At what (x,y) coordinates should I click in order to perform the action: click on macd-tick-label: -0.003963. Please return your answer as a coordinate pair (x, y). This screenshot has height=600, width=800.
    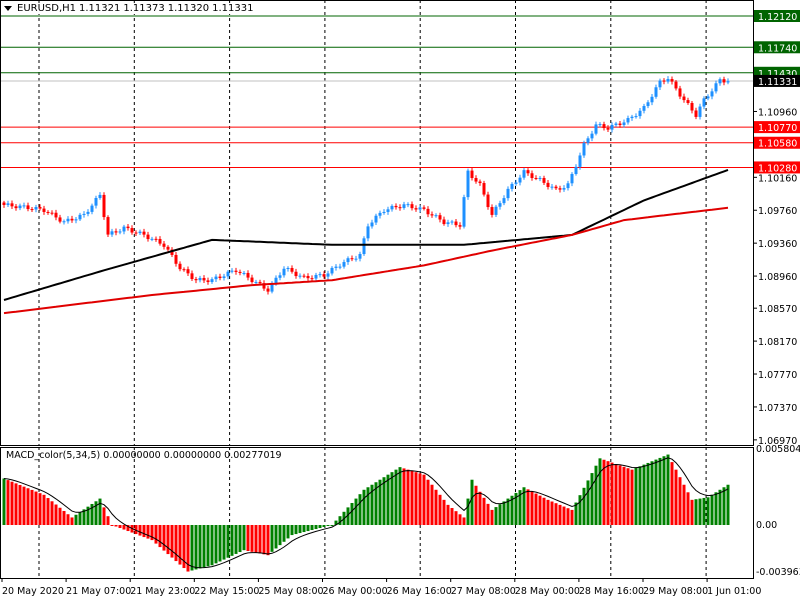
    Looking at the image, I should click on (778, 572).